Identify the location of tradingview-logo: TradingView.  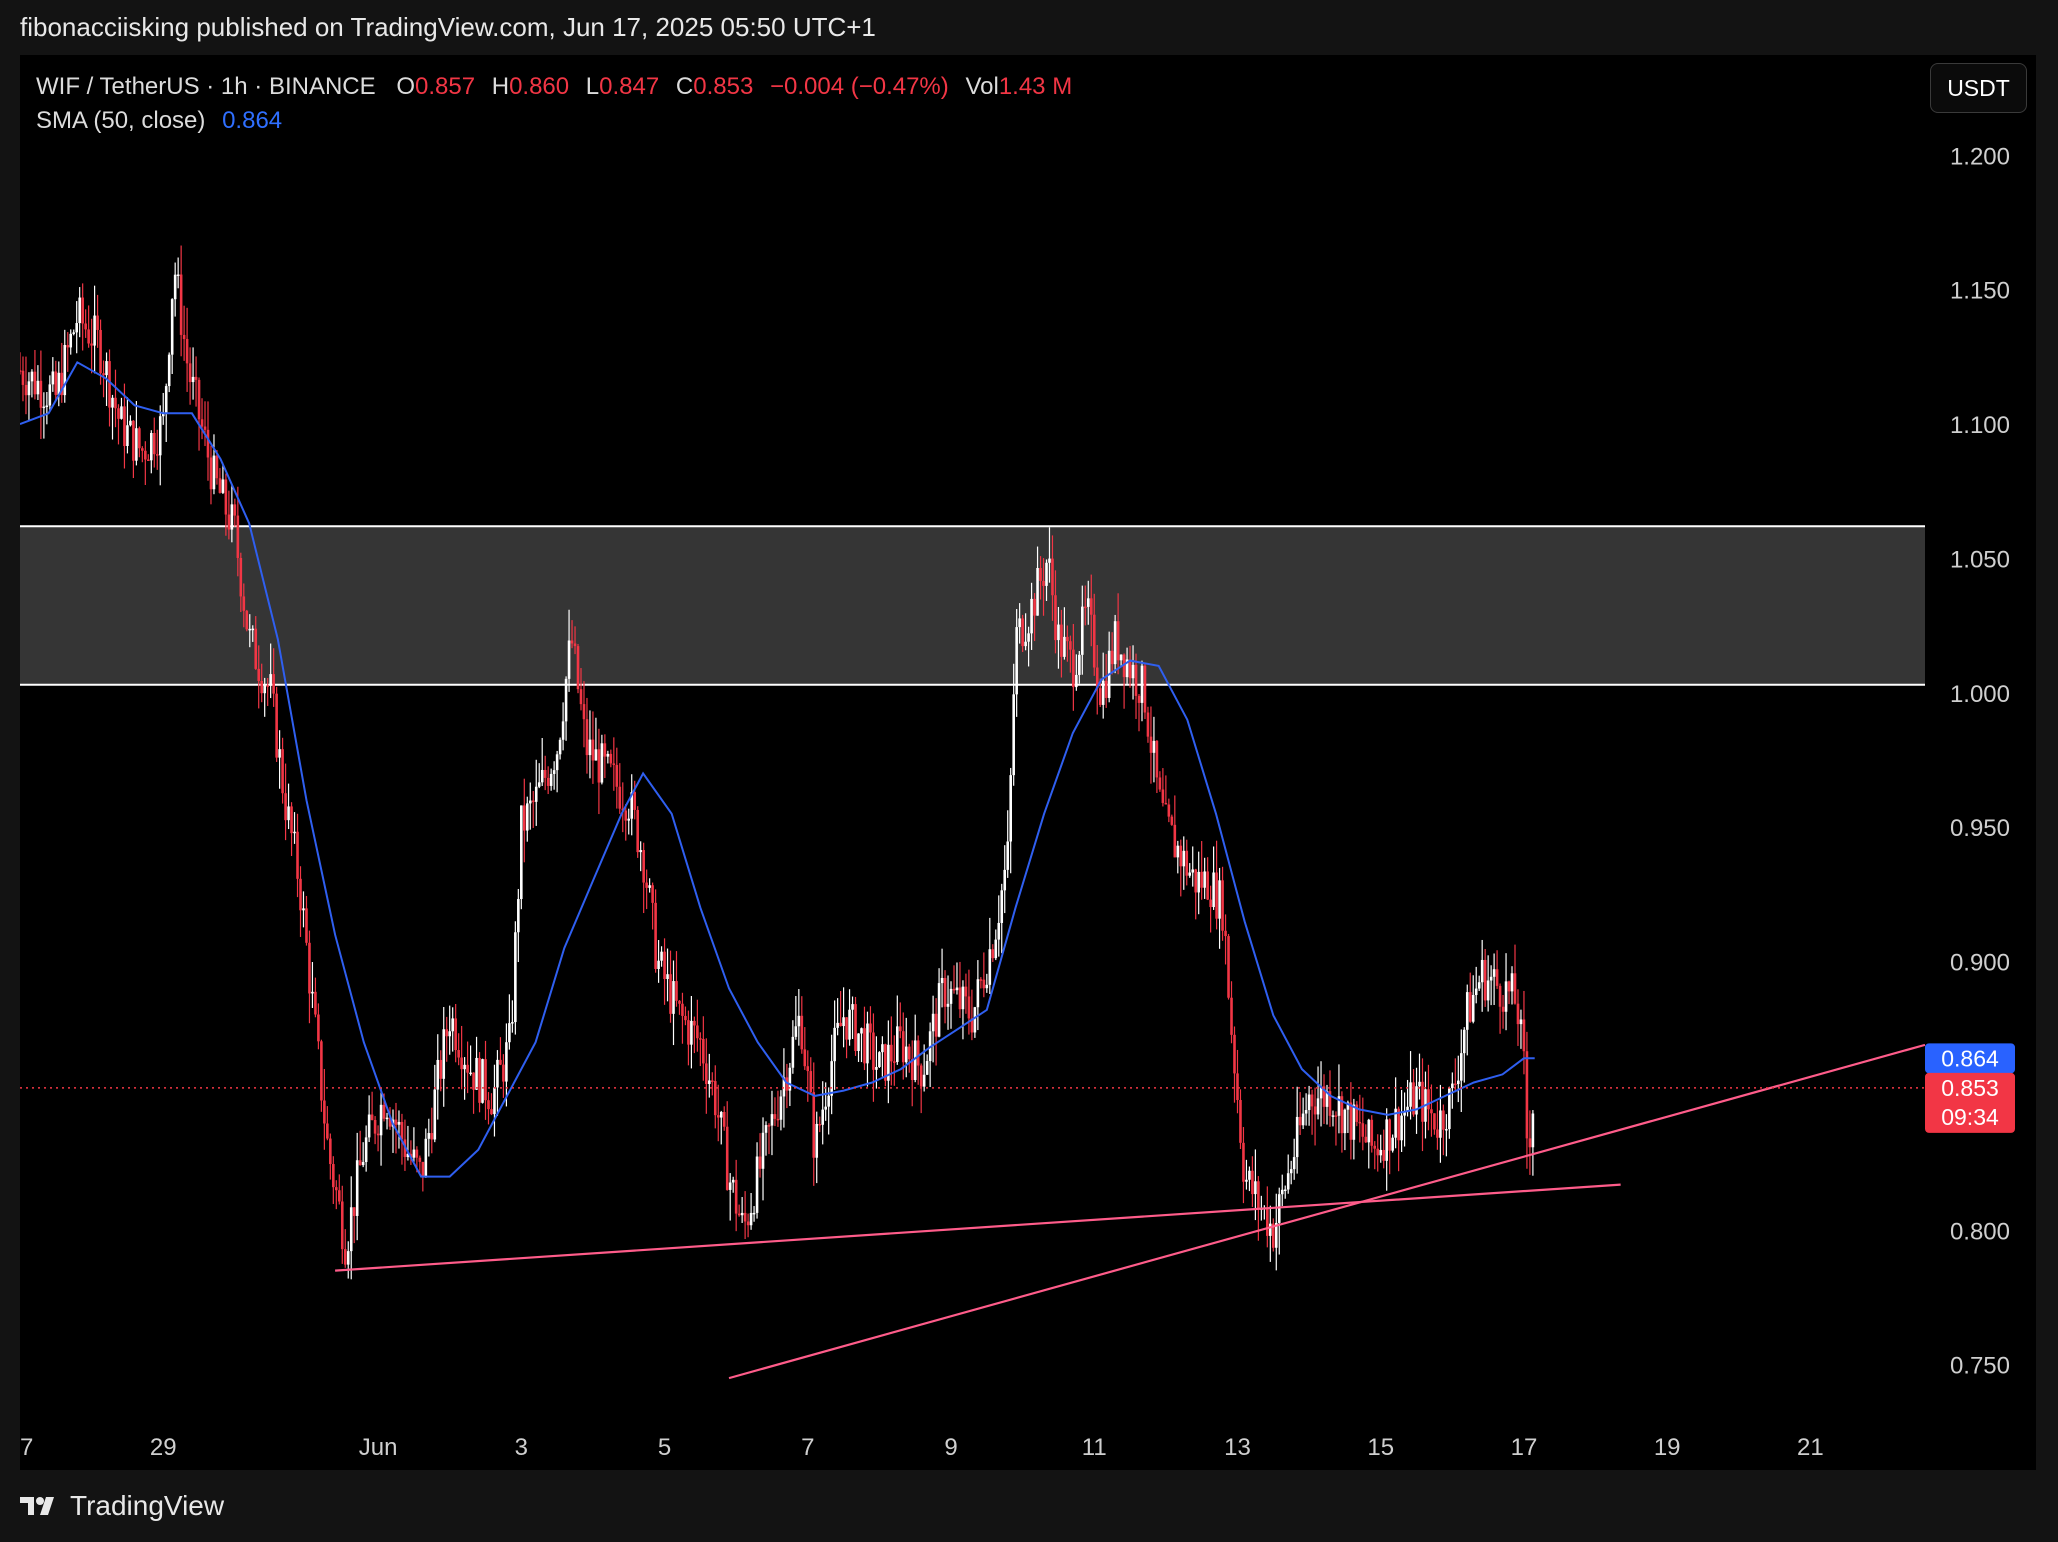
(122, 1506).